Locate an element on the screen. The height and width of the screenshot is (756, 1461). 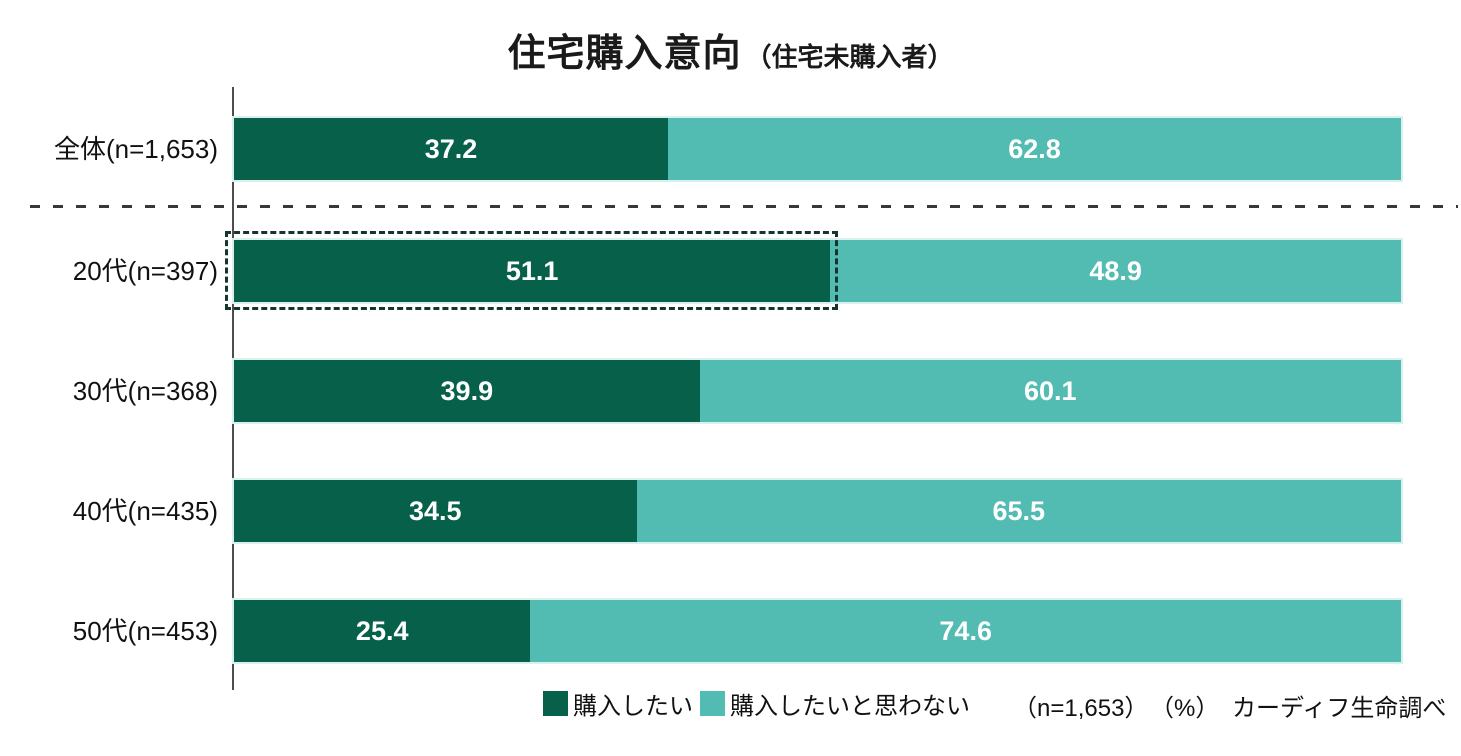
value-label: 34.5 is located at coordinates (435, 510).